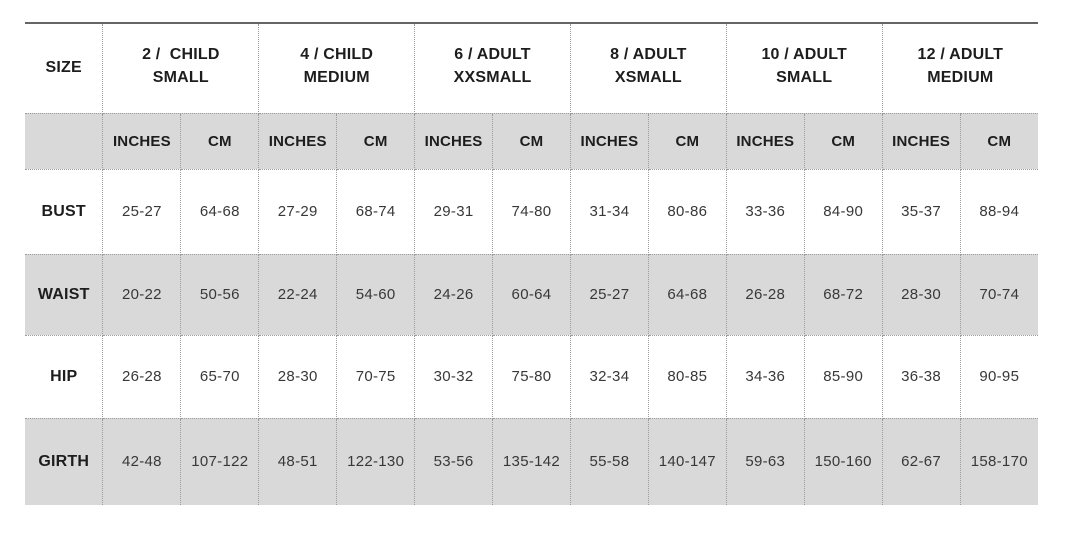 The image size is (1080, 540). What do you see at coordinates (64, 211) in the screenshot?
I see `row-label: BUST` at bounding box center [64, 211].